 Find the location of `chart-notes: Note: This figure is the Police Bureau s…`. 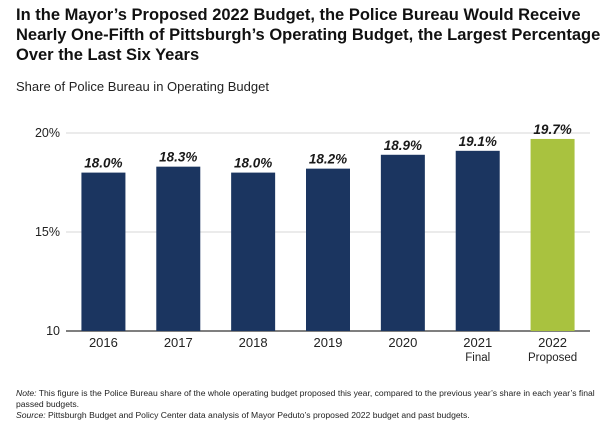

chart-notes: Note: This figure is the Police Bureau s… is located at coordinates (311, 405).